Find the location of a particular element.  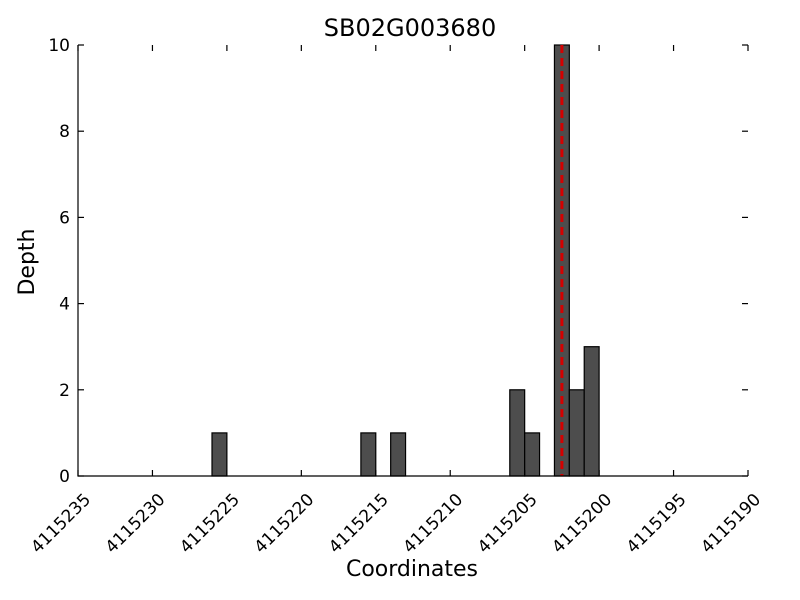

x-tick-label: 4115195 is located at coordinates (657, 524).